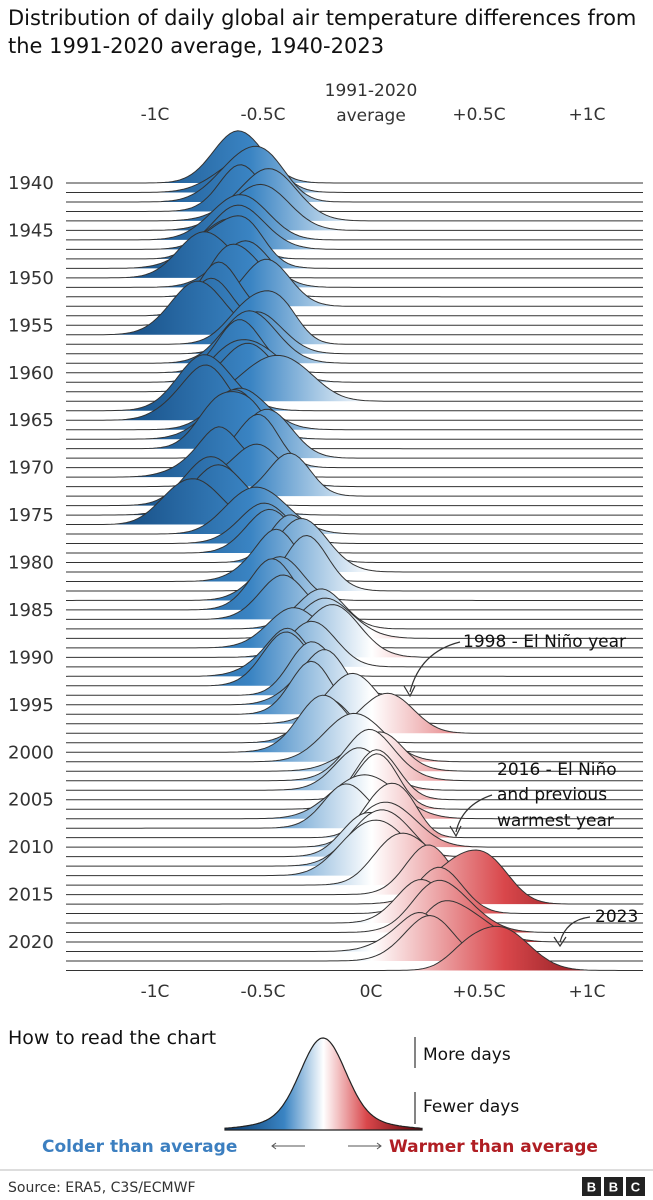  Describe the element at coordinates (467, 1055) in the screenshot. I see `legend-more-days: More days` at that location.